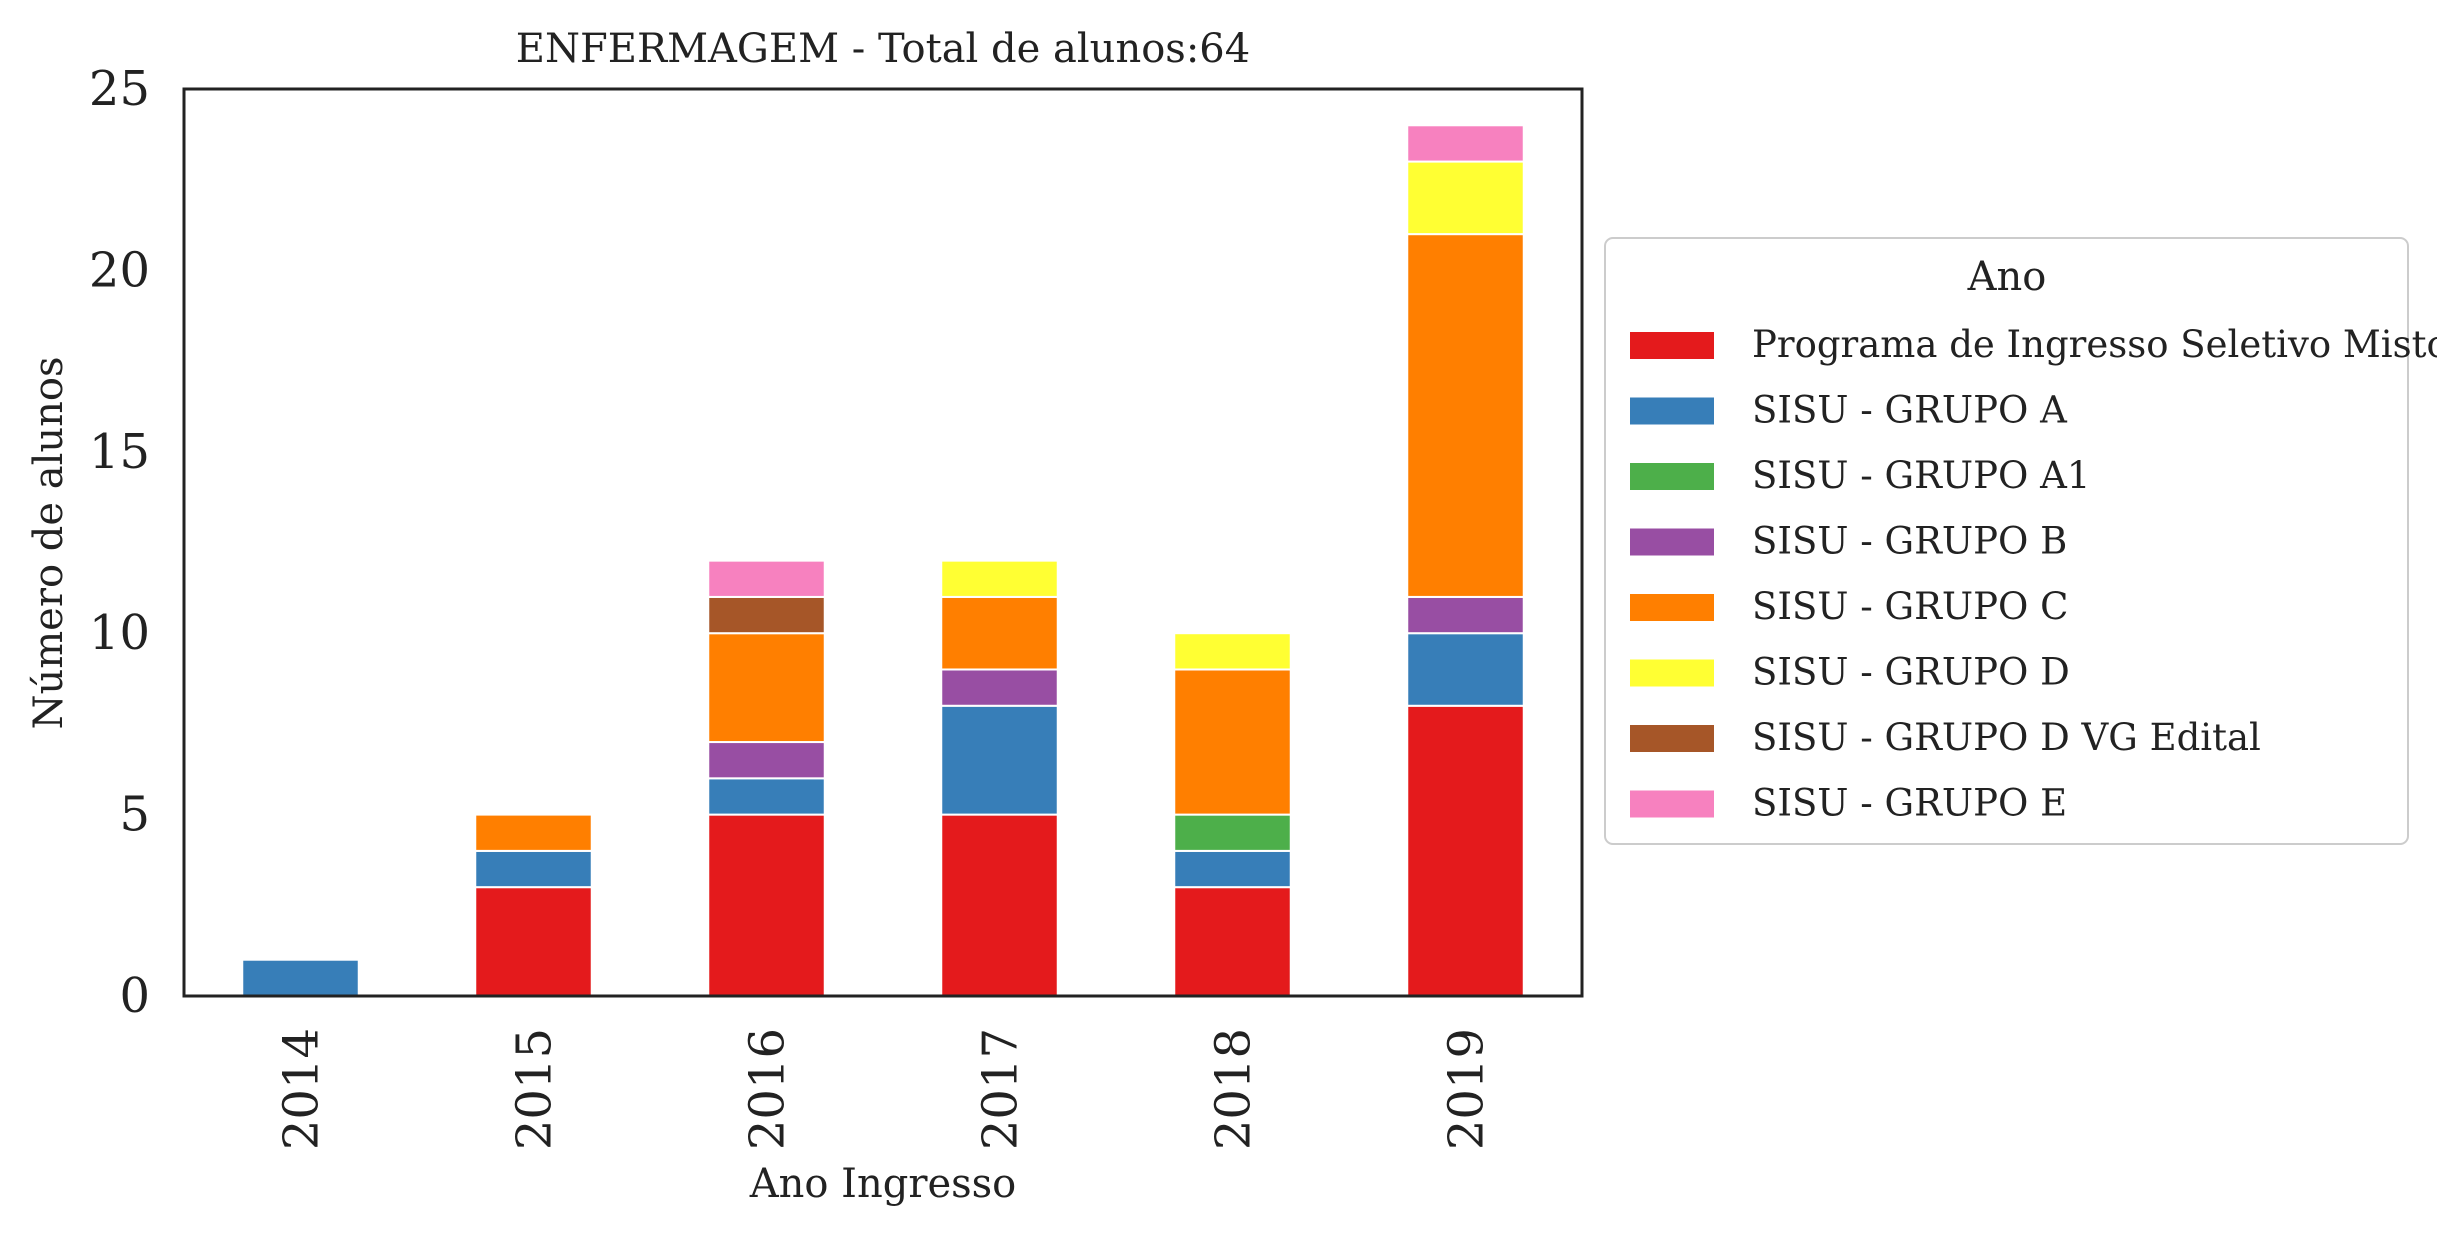 This screenshot has width=2437, height=1241. I want to click on y-tick-label: 15, so click(119, 452).